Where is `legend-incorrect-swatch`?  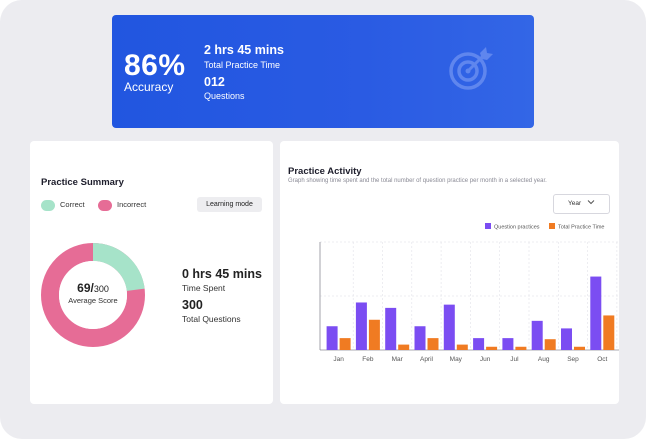 legend-incorrect-swatch is located at coordinates (105, 205).